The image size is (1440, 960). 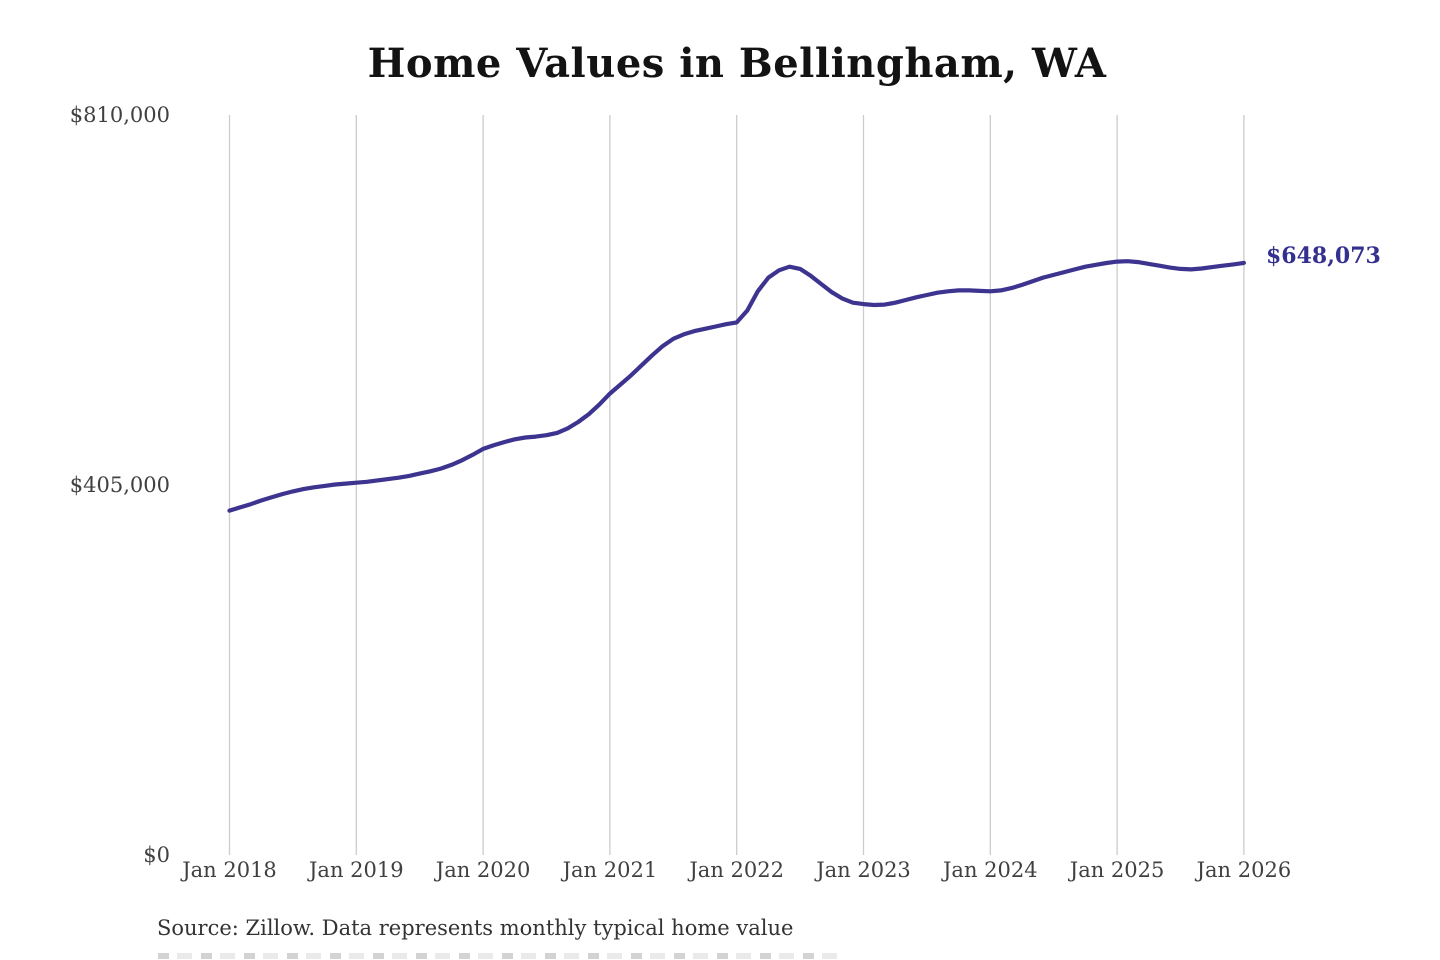 I want to click on y-axis-tick-label: $405,000, so click(x=119, y=485).